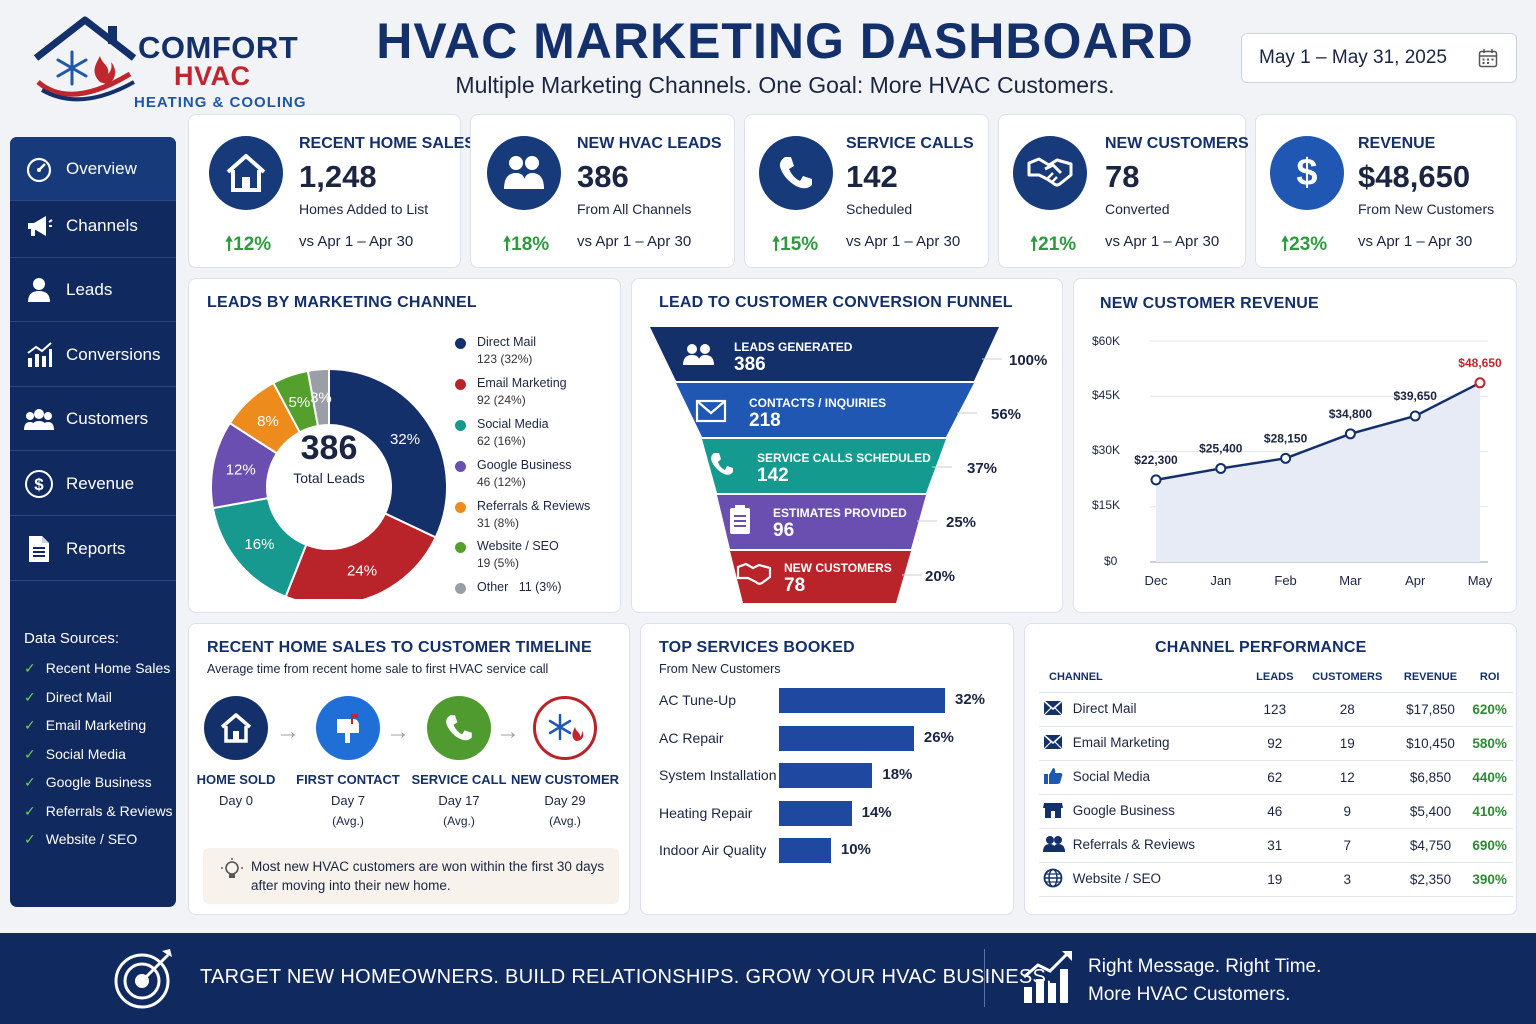  I want to click on phone-icon, so click(459, 728).